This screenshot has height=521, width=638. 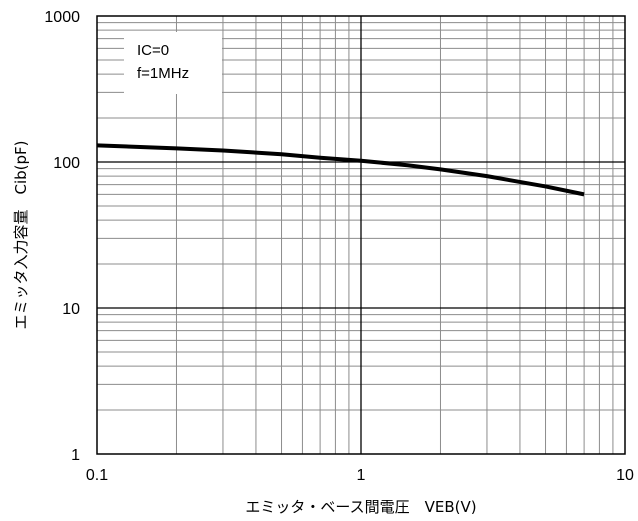 I want to click on x-tick-labels: 0.1 1 10, so click(x=360, y=475).